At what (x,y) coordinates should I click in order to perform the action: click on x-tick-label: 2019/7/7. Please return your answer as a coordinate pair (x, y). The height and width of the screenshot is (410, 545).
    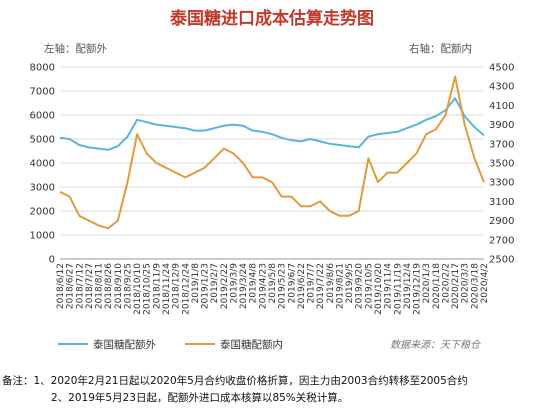
    Looking at the image, I should click on (312, 283).